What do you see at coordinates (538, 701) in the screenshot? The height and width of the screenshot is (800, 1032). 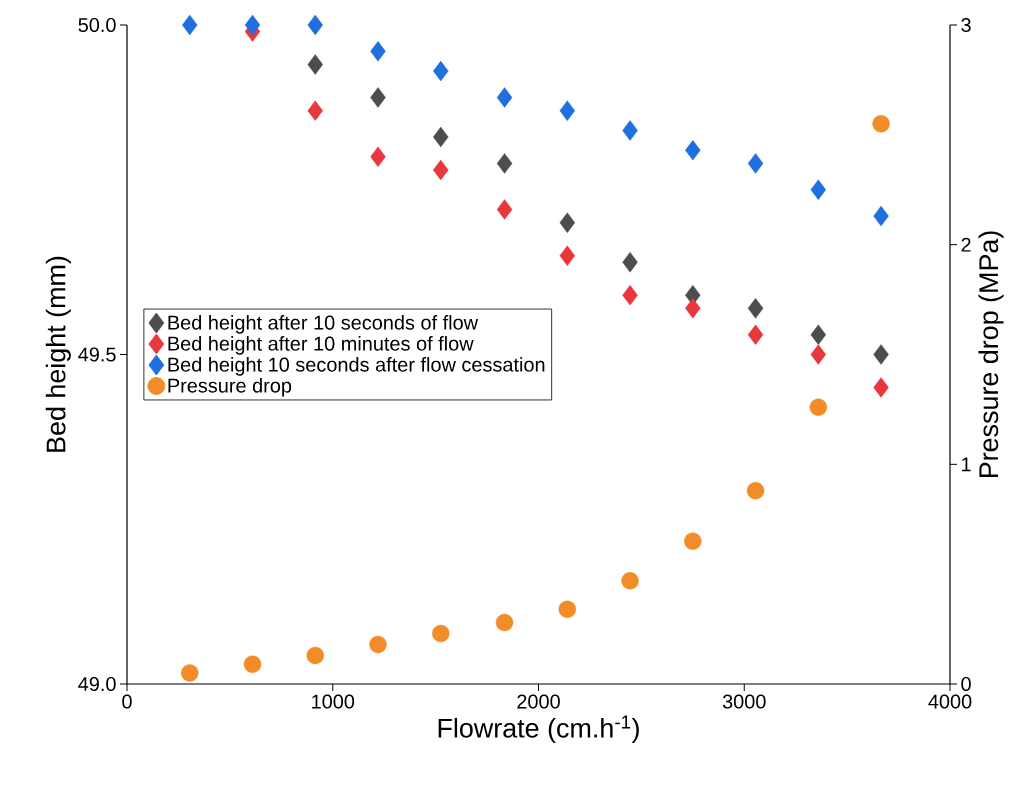 I see `x-tick-label: 2000` at bounding box center [538, 701].